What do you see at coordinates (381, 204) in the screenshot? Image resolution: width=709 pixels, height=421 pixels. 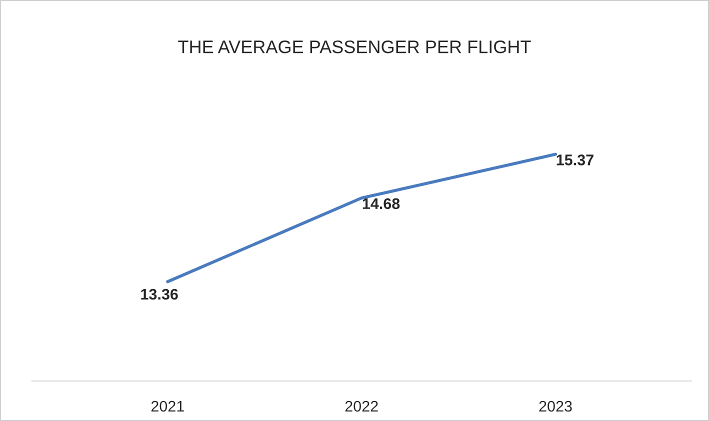 I see `data-label: 14.68` at bounding box center [381, 204].